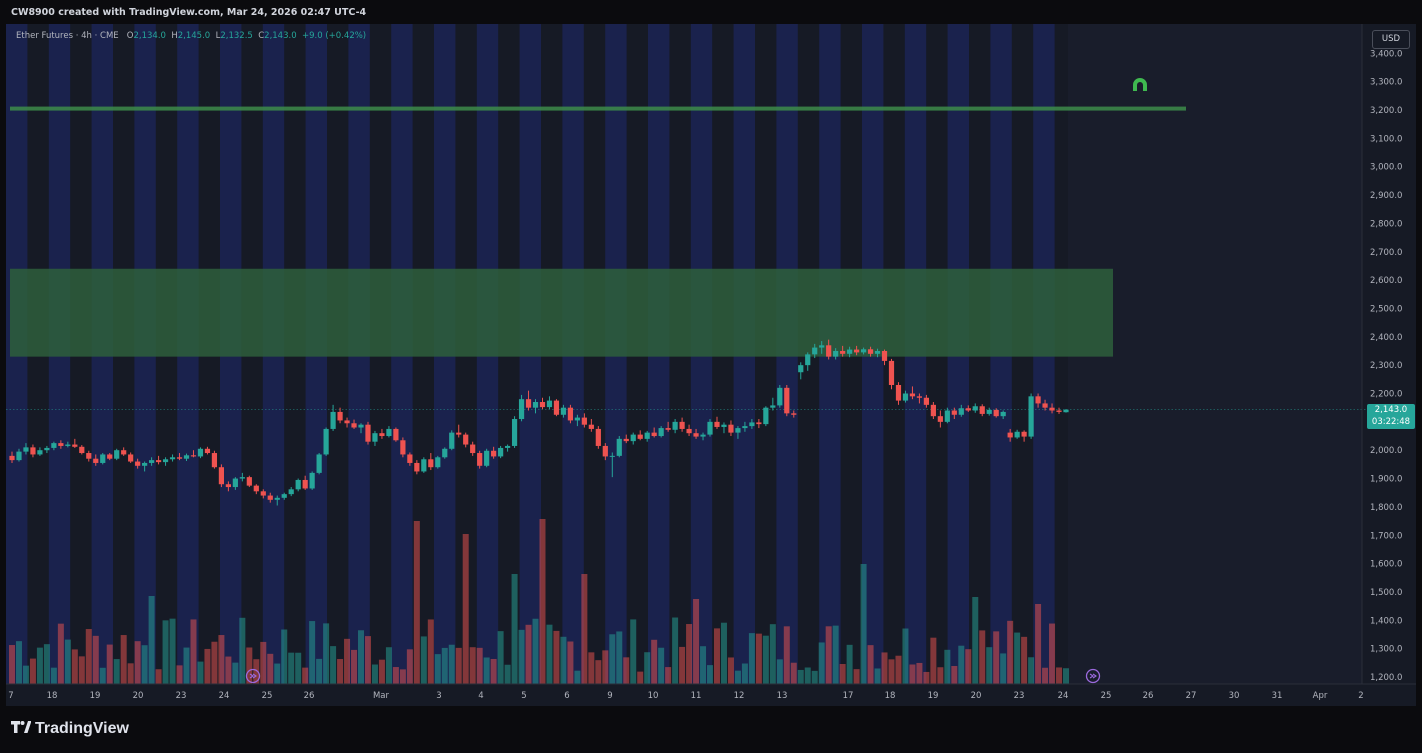 The image size is (1422, 753). What do you see at coordinates (21, 729) in the screenshot?
I see `tradingview-logo-icon` at bounding box center [21, 729].